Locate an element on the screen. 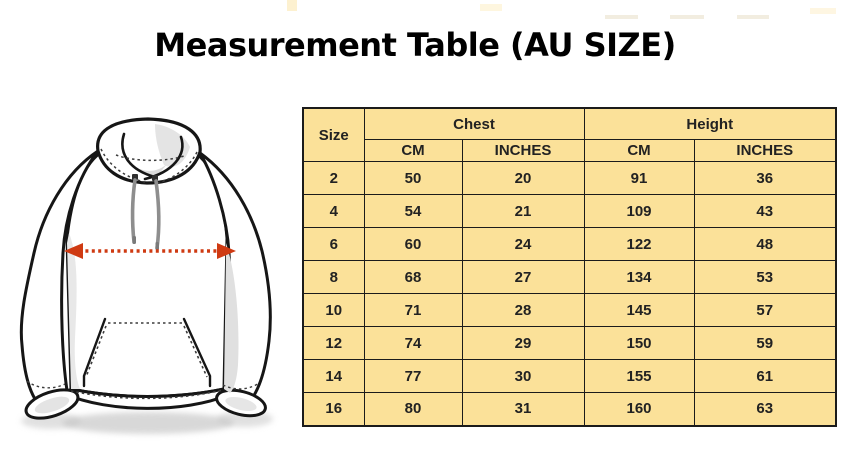 The image size is (862, 472). drawstrings is located at coordinates (145, 212).